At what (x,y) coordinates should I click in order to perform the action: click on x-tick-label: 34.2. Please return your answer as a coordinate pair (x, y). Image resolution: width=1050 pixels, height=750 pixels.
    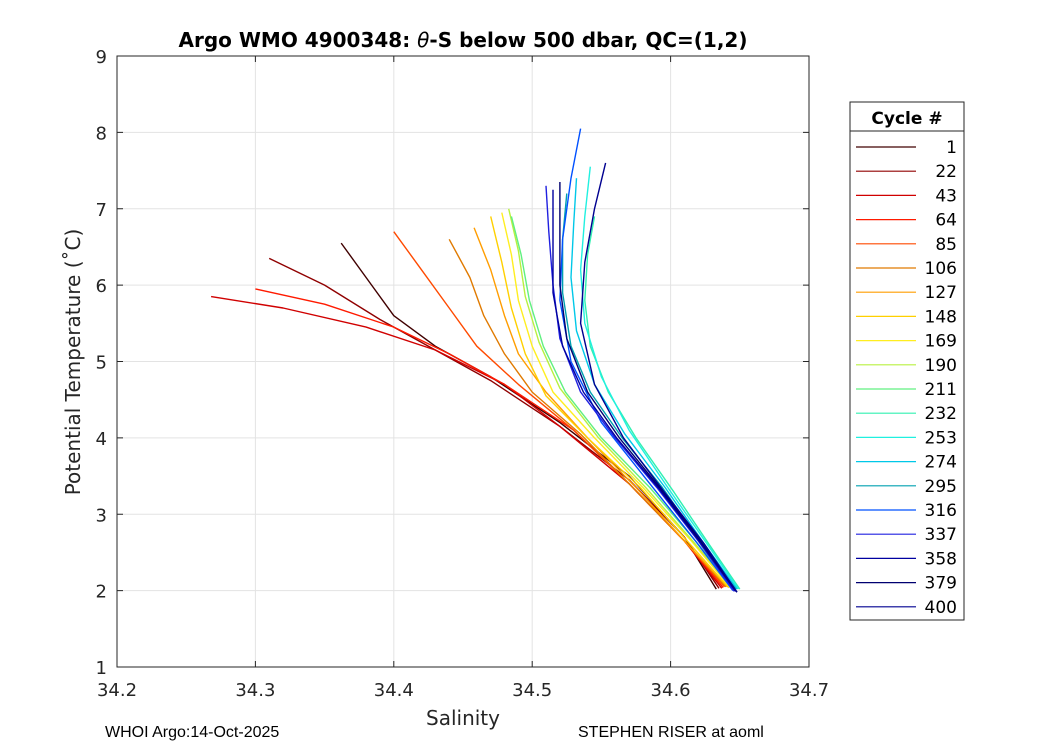
    Looking at the image, I should click on (117, 690).